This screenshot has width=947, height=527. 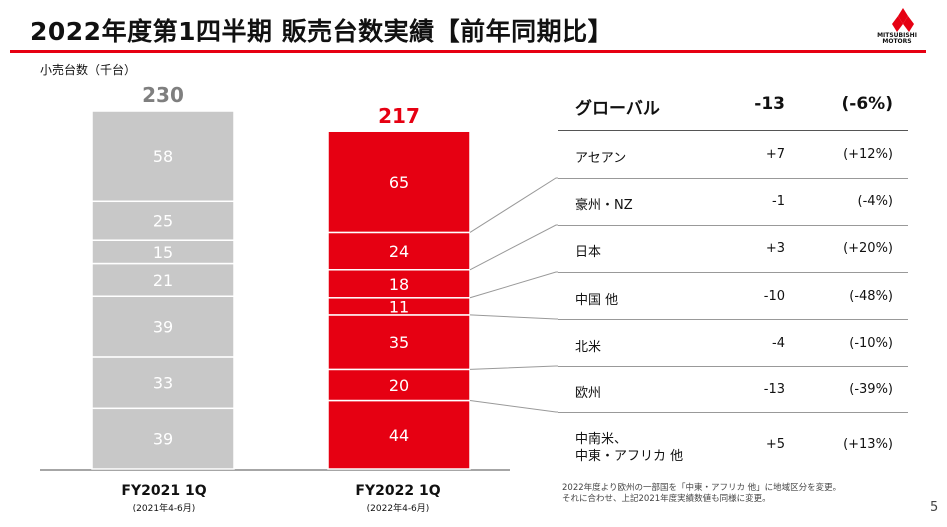 What do you see at coordinates (398, 509) in the screenshot?
I see `category-subtitle-fy2022: (2022年4-6月)` at bounding box center [398, 509].